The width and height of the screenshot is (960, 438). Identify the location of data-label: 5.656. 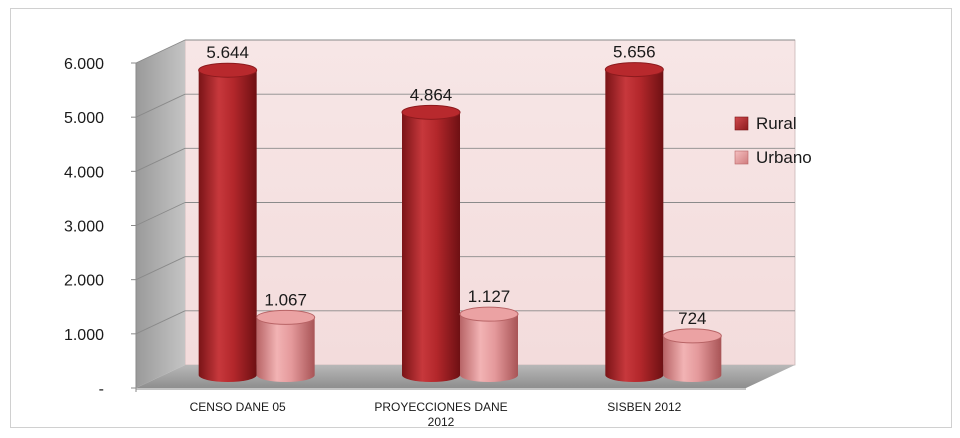
(634, 52).